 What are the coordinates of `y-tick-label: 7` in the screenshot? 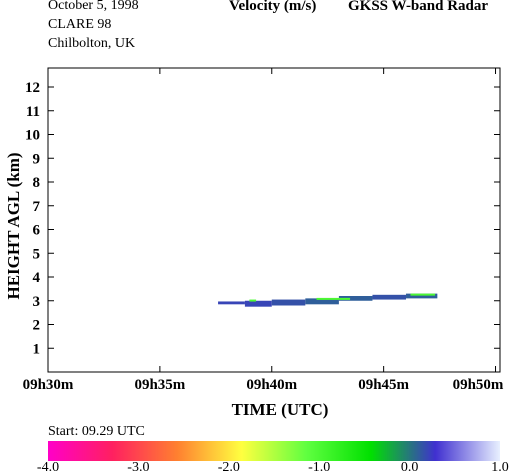 It's located at (37, 207).